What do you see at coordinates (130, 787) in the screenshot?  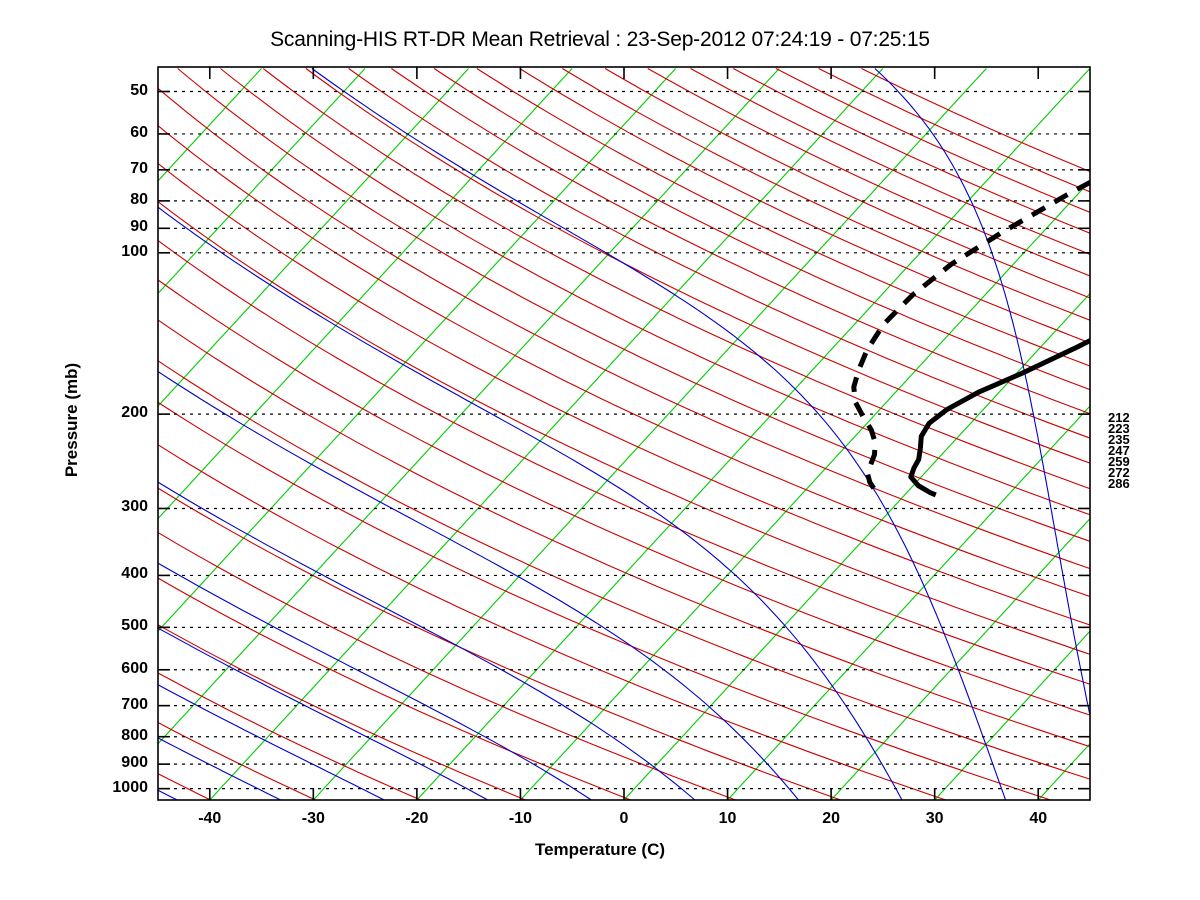 I see `y-tick-label: 1000` at bounding box center [130, 787].